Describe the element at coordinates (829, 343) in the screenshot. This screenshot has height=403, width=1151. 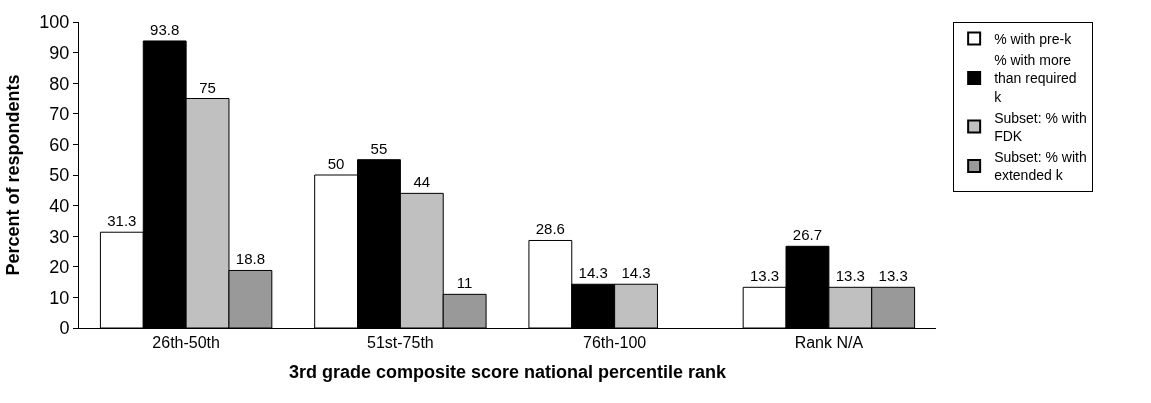
I see `x-tick-label: Rank N/A` at that location.